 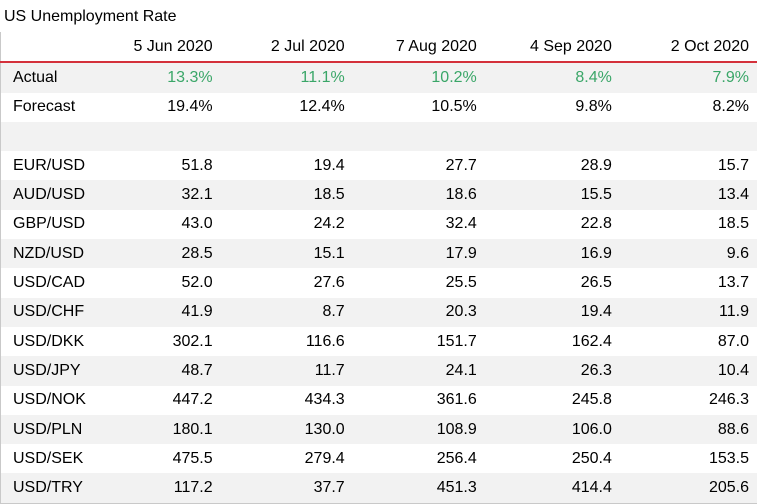 What do you see at coordinates (591, 341) in the screenshot?
I see `table-cell: 162.4` at bounding box center [591, 341].